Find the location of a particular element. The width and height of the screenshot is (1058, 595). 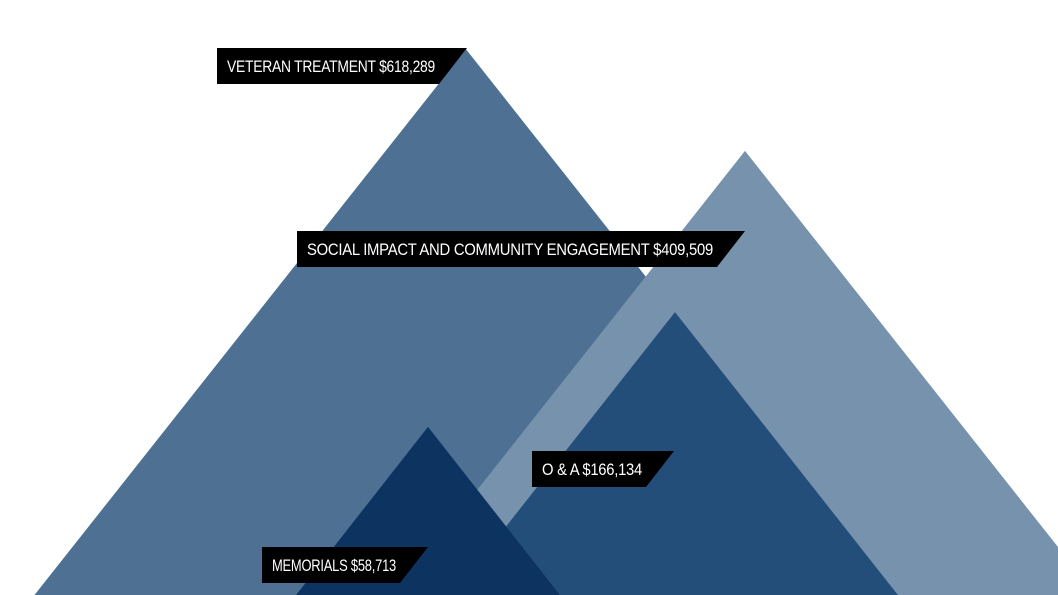

label-tag-veteran-treatment: VETERAN TREATMENT $618,289 is located at coordinates (342, 66).